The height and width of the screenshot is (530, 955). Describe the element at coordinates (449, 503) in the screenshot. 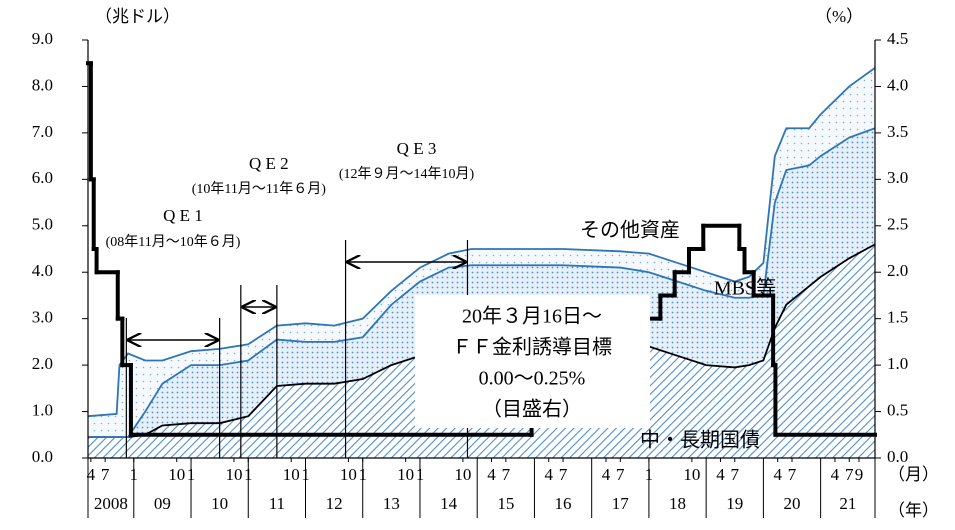

I see `year-label: 14` at that location.